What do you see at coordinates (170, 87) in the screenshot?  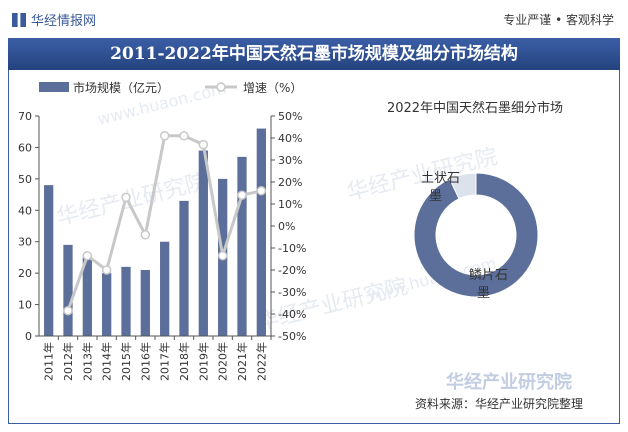 I see `chart-legend: 市场规模（亿元） 增速（%）` at bounding box center [170, 87].